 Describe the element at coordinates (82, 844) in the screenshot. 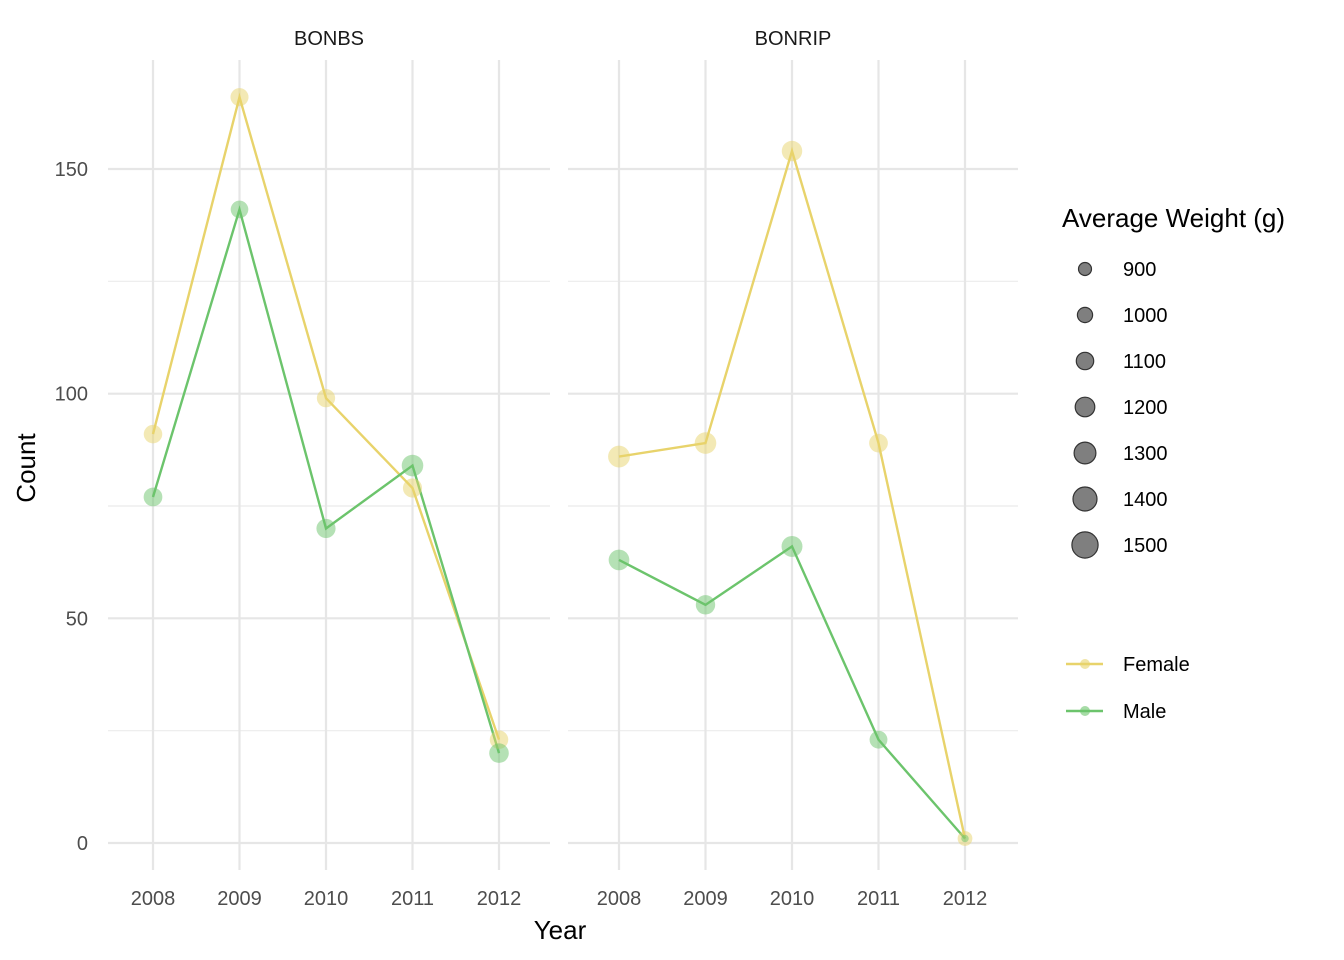

I see `y-tick-label: 0` at that location.